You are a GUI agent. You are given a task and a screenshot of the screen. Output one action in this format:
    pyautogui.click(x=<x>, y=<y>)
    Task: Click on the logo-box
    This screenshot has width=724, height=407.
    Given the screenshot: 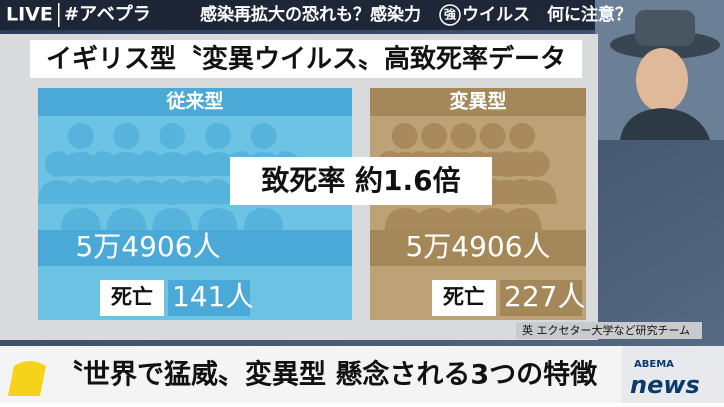 What is the action you would take?
    pyautogui.click(x=673, y=374)
    